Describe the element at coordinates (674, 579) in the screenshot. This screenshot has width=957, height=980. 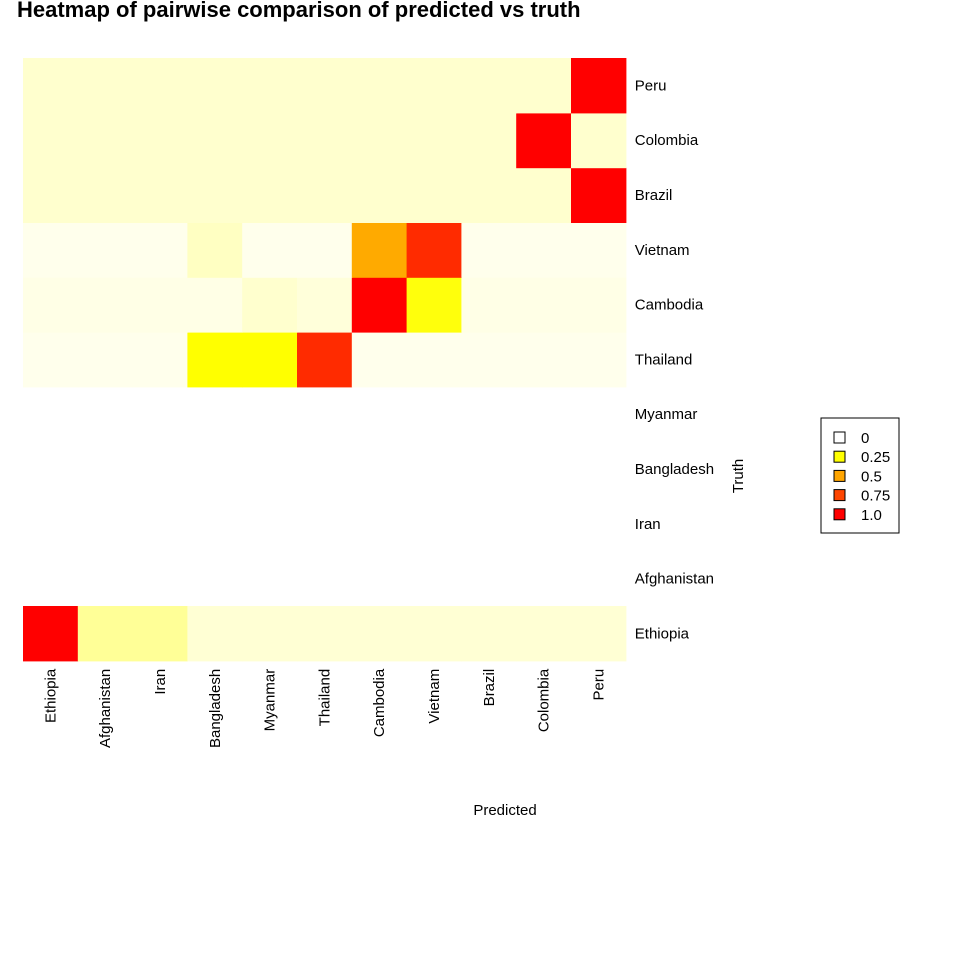
I see `y-tick-label: Afghanistan` at that location.